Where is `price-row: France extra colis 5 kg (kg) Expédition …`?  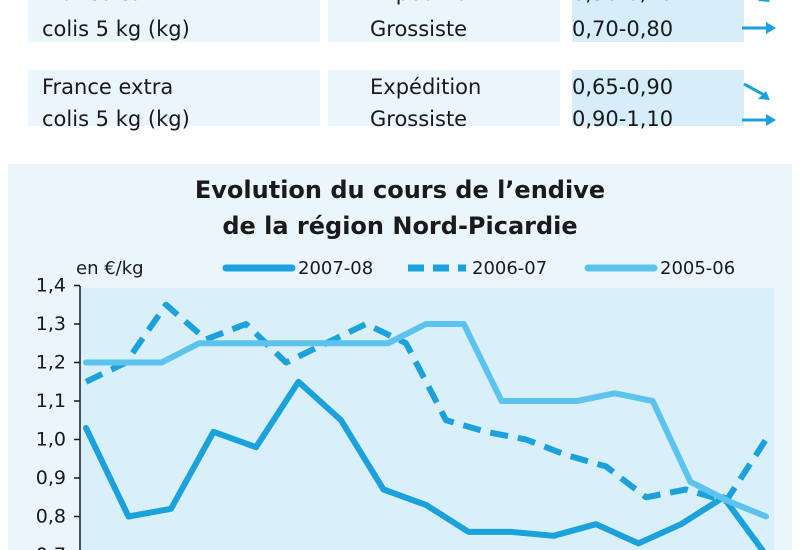
price-row: France extra colis 5 kg (kg) Expédition … is located at coordinates (402, 100).